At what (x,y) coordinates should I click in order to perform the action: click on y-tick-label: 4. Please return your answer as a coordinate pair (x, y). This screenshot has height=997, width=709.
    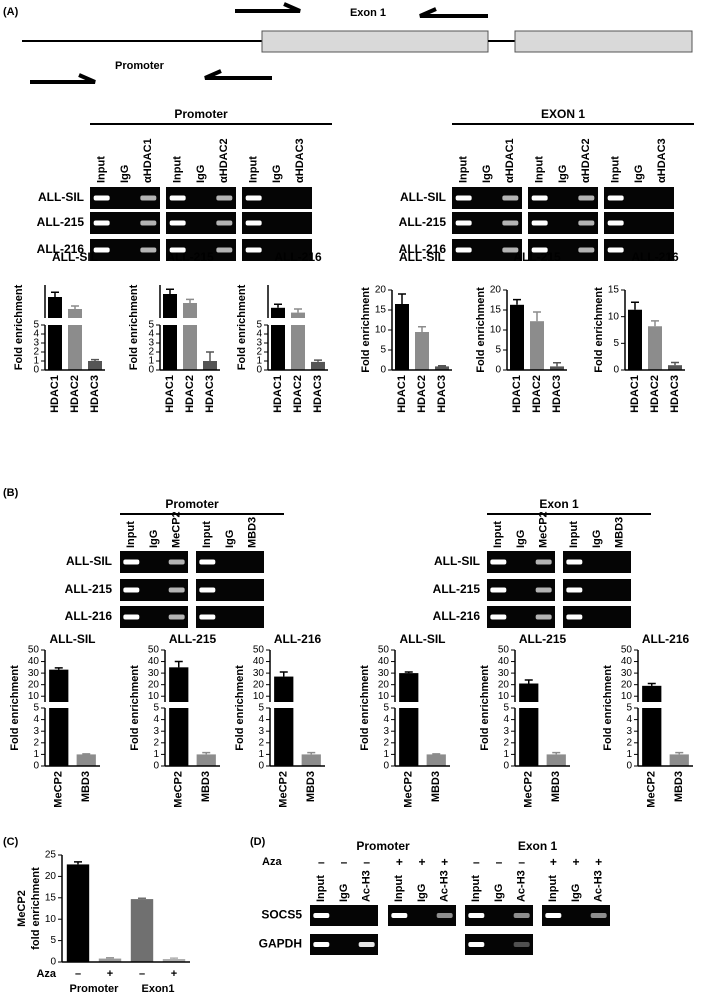
    Looking at the image, I should click on (151, 334).